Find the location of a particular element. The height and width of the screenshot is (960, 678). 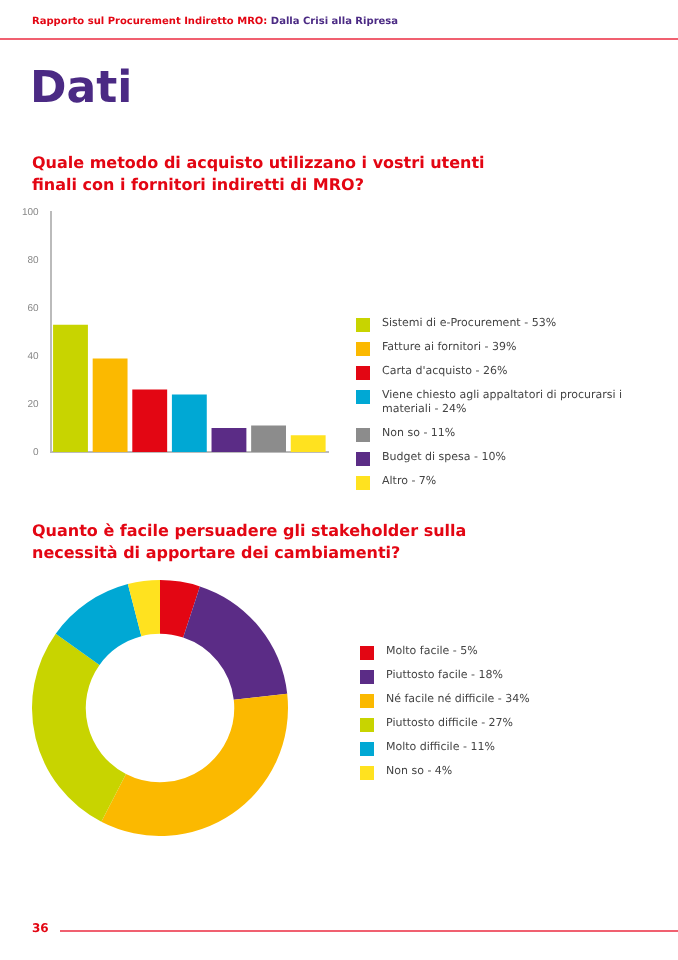

chart-title: Quale metodo di acquisto utilizzano i vostri utenti finali con i fornitori indiretti di MRO? is located at coordinates (259, 174).